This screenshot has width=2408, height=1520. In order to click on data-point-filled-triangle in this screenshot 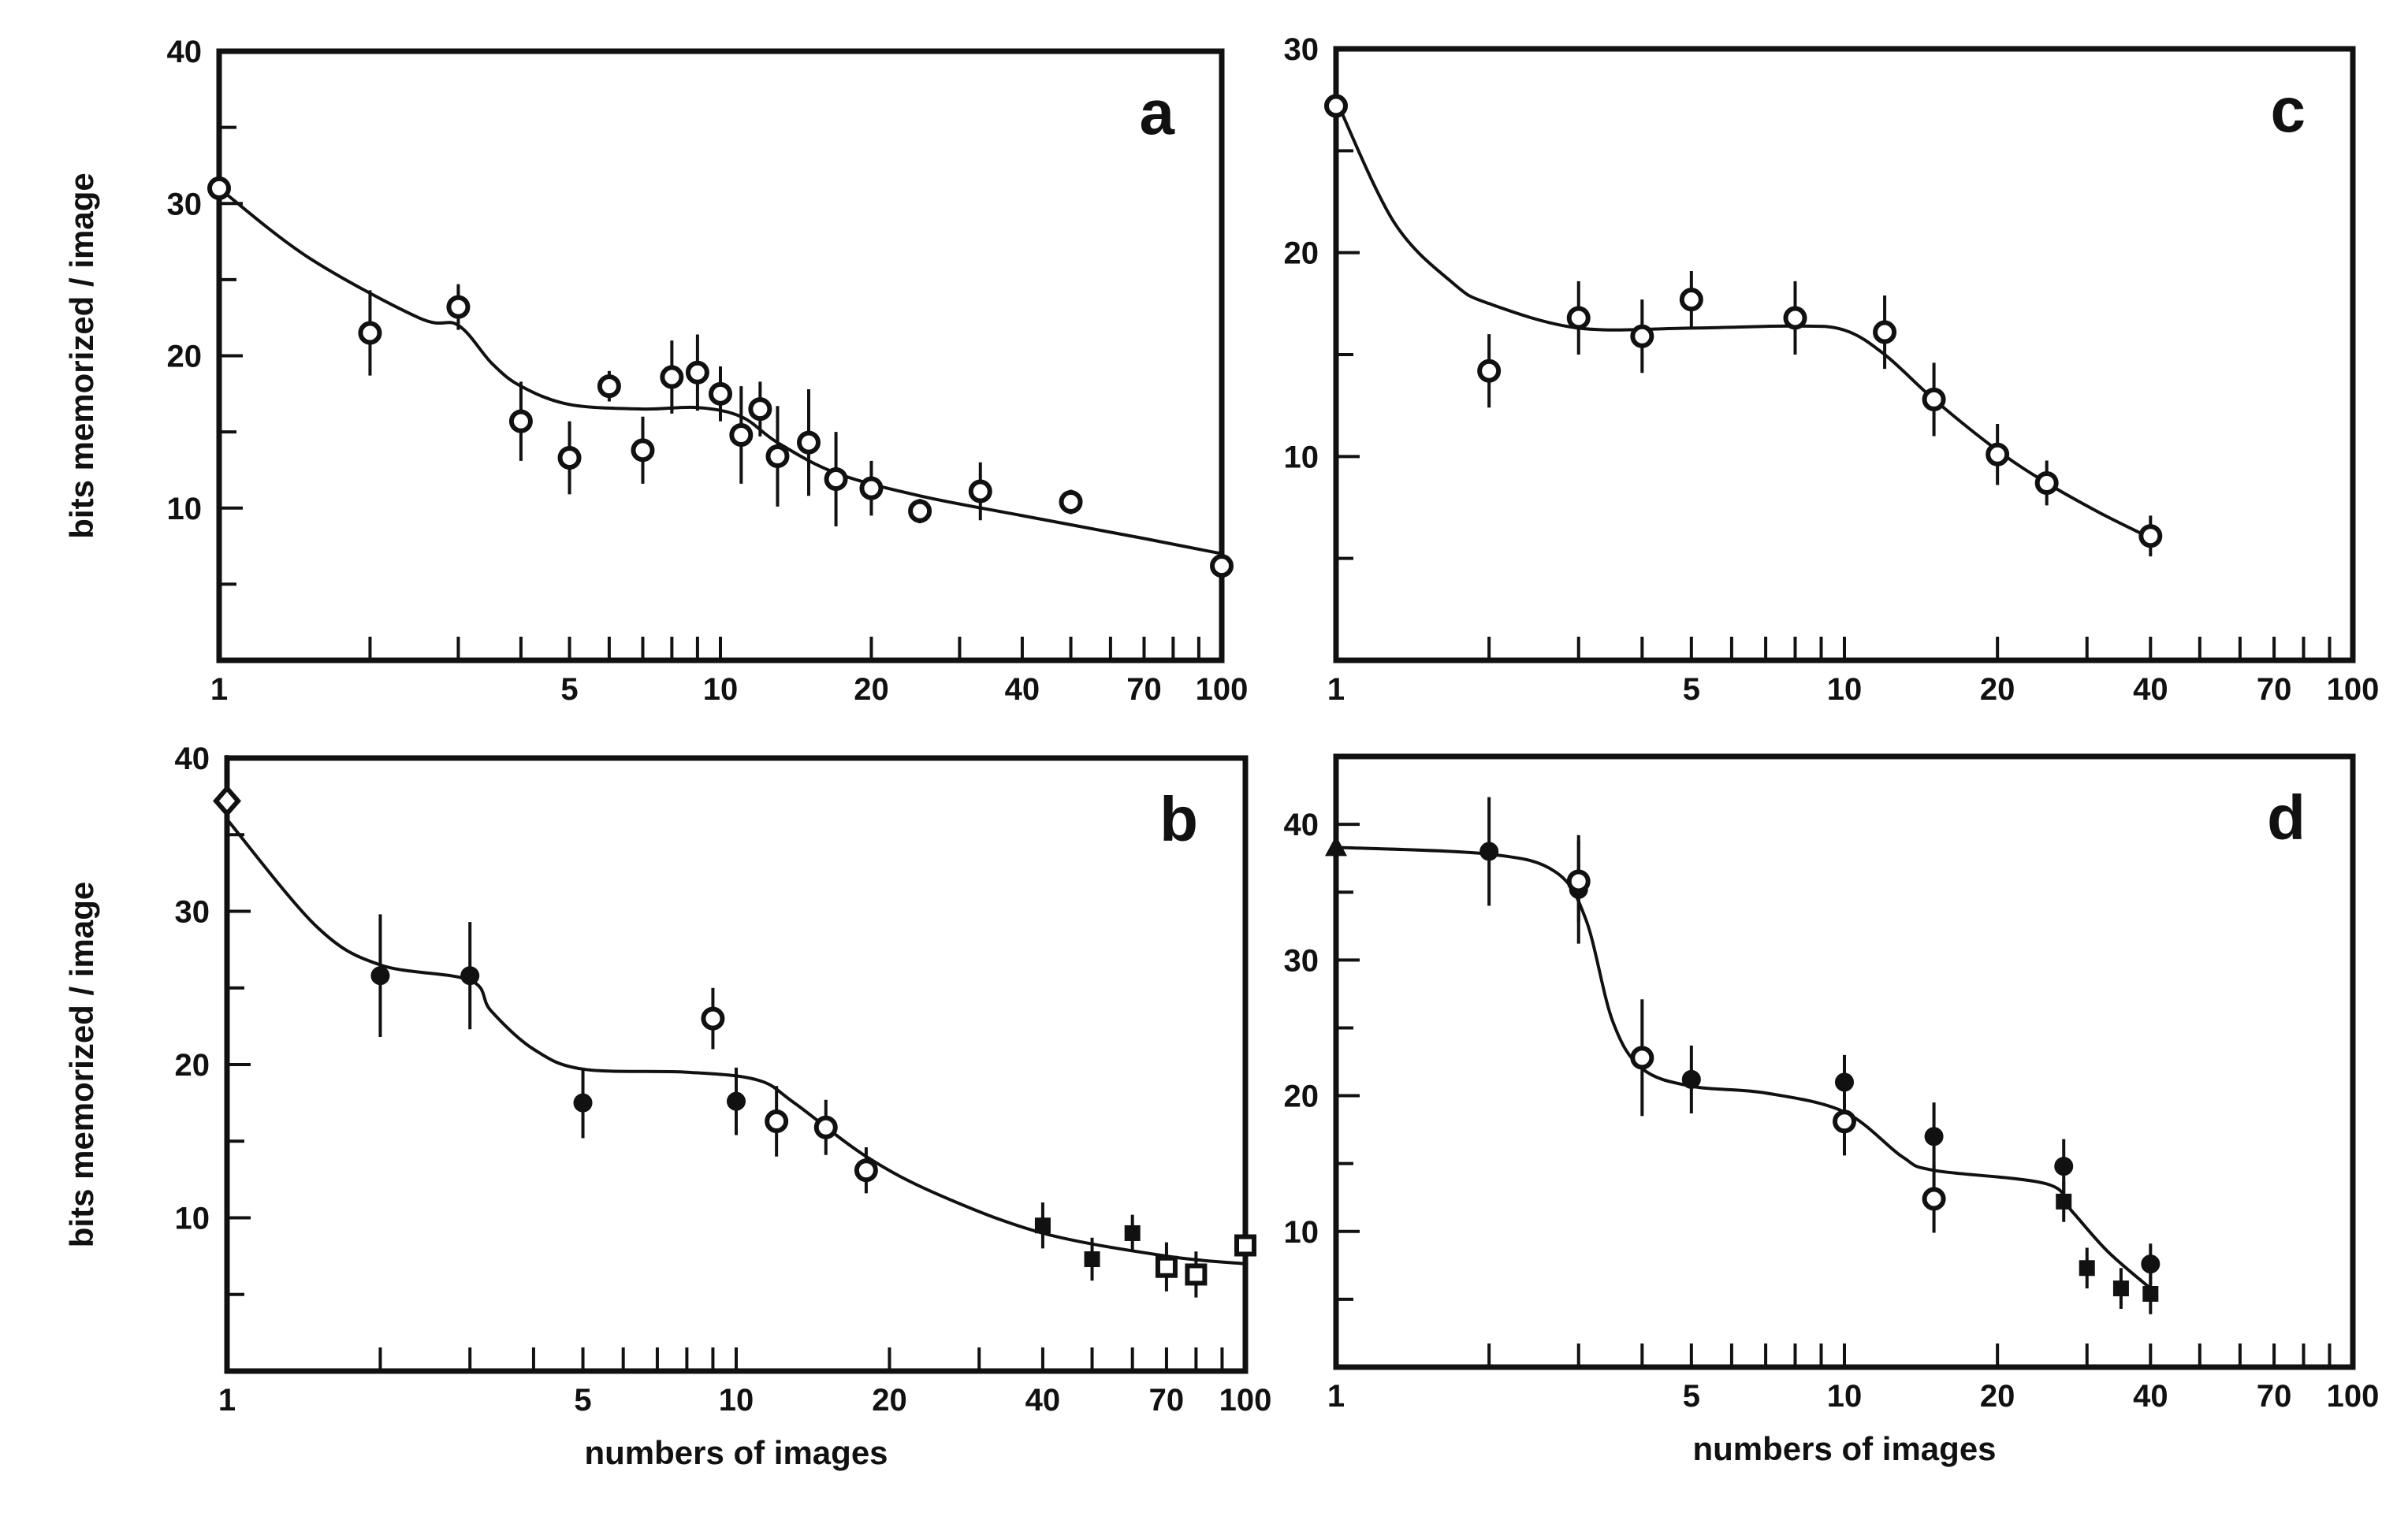, I will do `click(1336, 846)`.